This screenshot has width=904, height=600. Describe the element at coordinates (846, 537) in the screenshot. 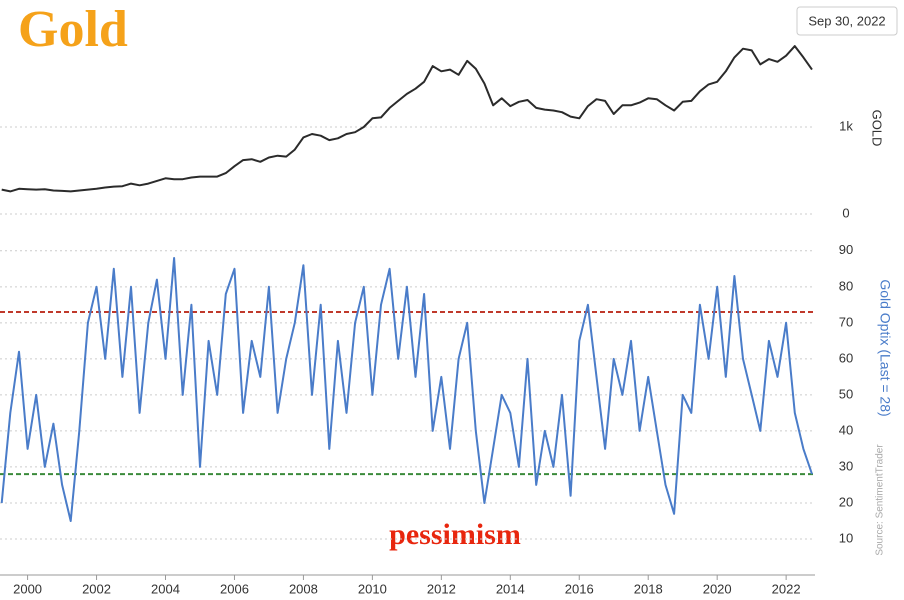

I see `y-tick-label: 10` at that location.